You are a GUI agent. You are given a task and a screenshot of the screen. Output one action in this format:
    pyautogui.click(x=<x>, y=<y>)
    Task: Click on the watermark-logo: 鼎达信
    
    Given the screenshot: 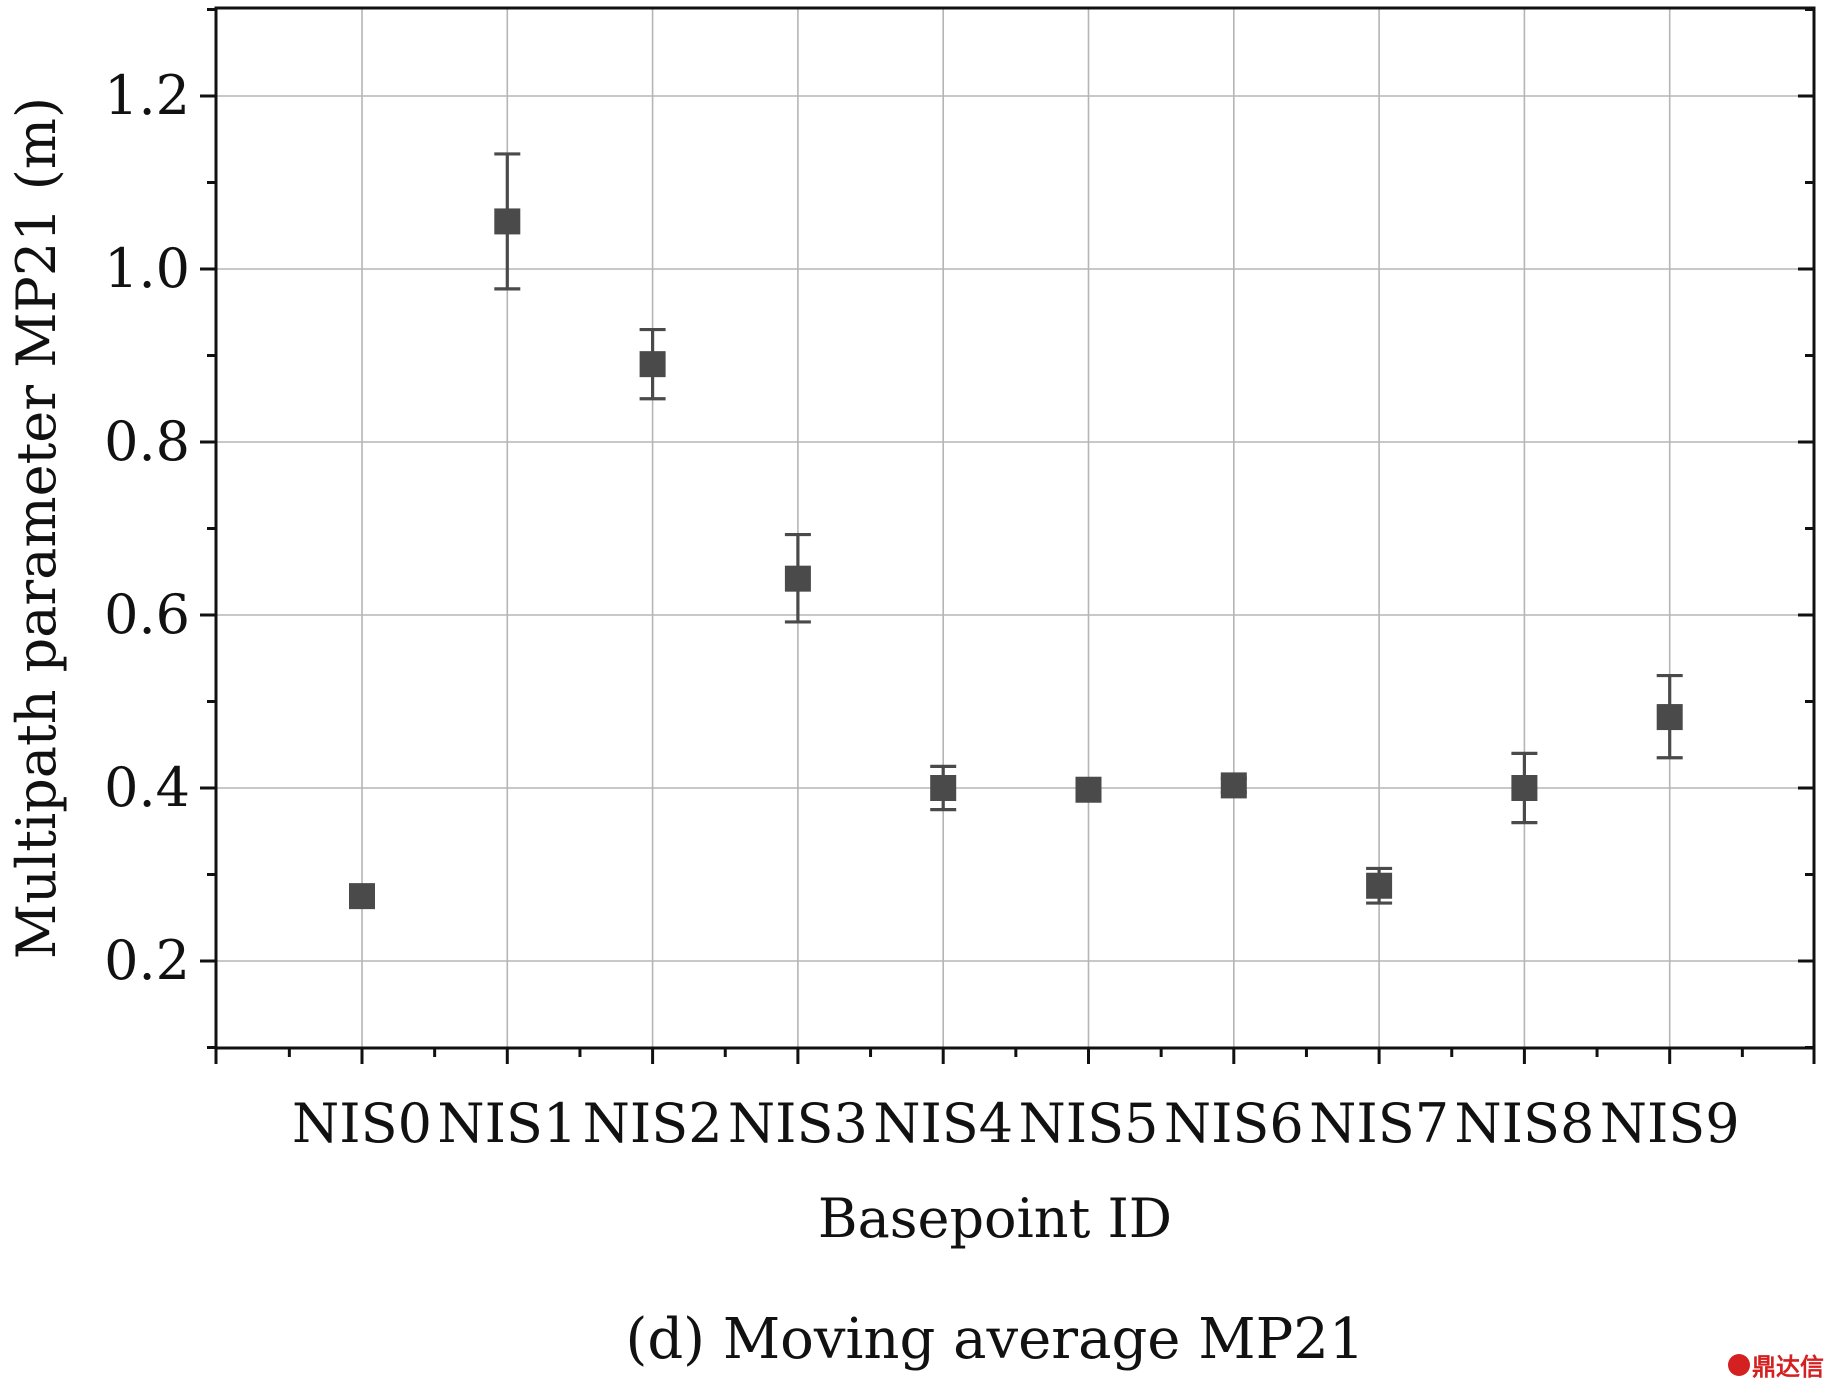 What is the action you would take?
    pyautogui.click(x=1776, y=1364)
    